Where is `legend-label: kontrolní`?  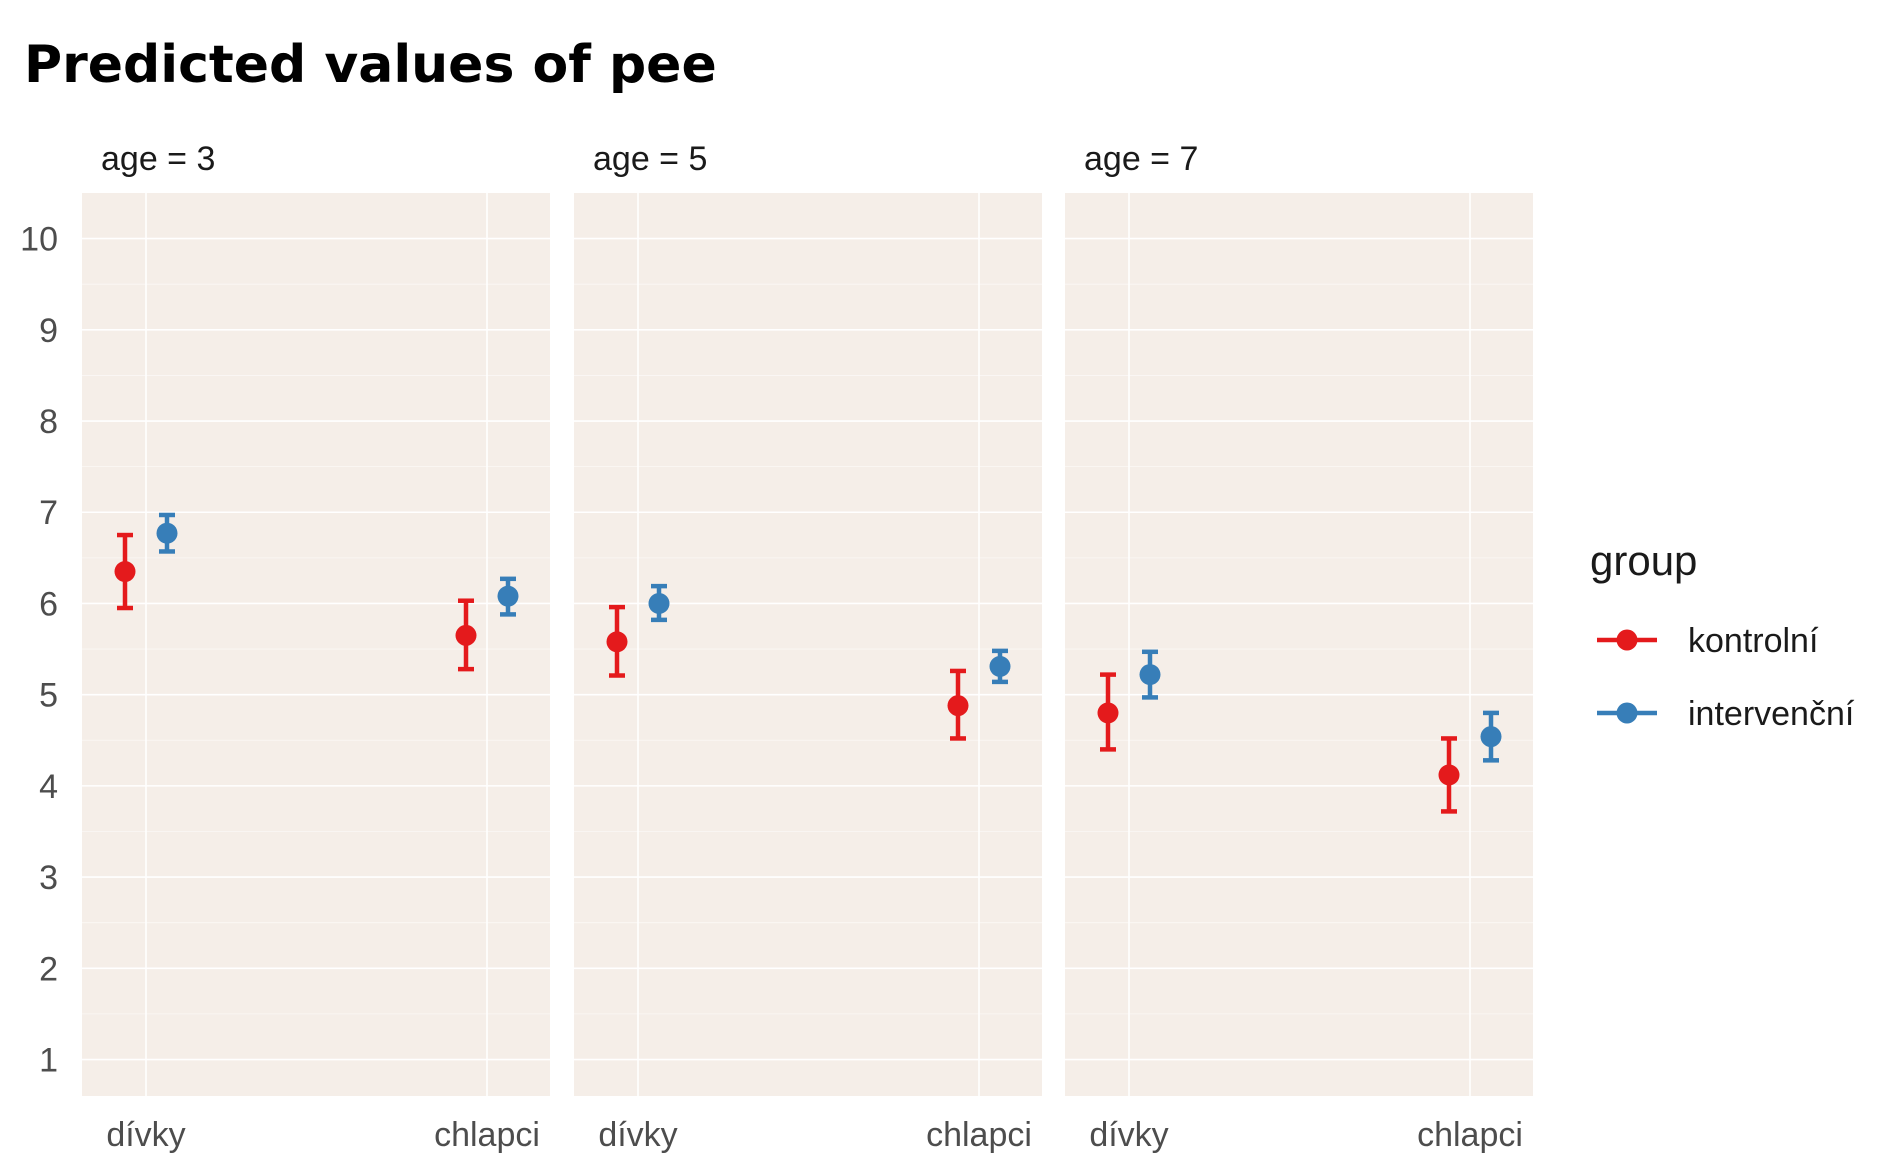 legend-label: kontrolní is located at coordinates (1753, 641).